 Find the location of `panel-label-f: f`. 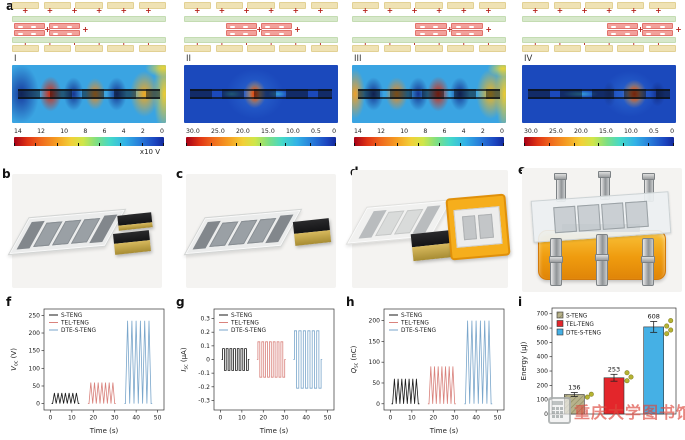

panel-label-f: f is located at coordinates (9, 302).